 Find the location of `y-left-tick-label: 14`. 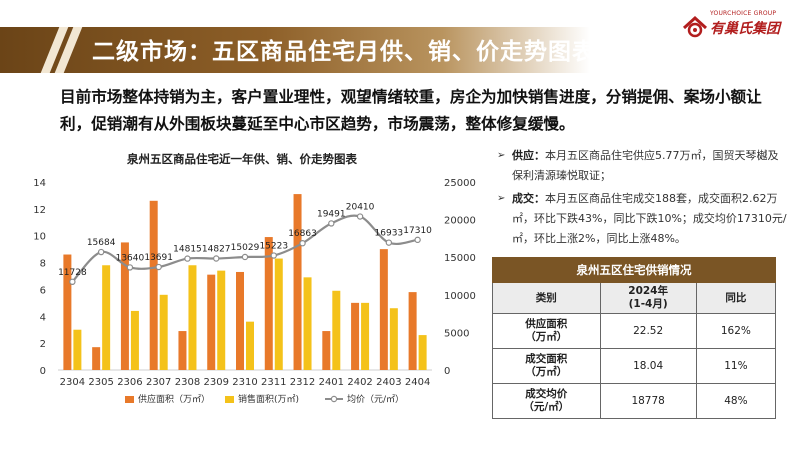

y-left-tick-label: 14 is located at coordinates (39, 183).